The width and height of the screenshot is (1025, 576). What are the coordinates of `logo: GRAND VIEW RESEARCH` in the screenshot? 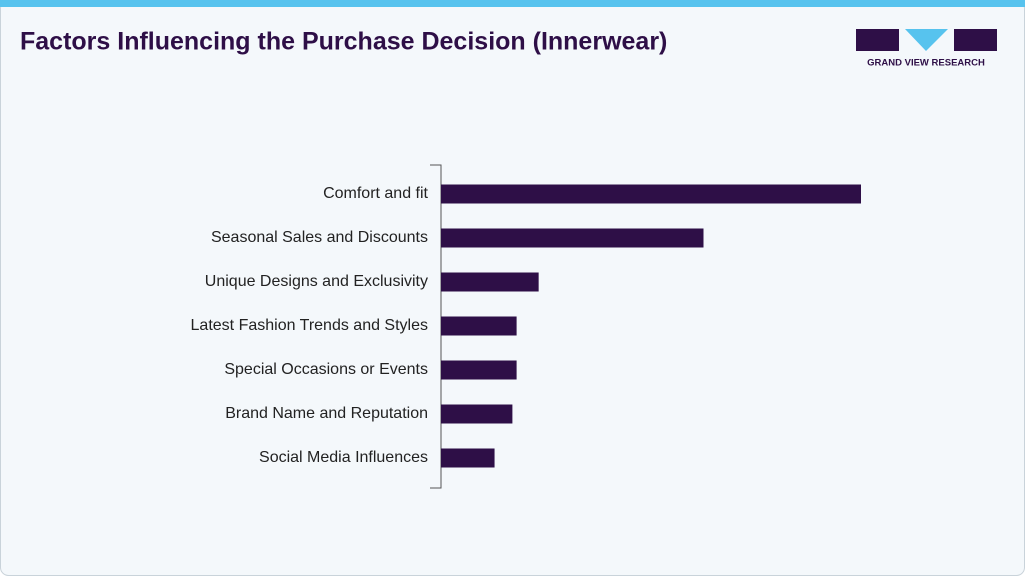 It's located at (926, 49).